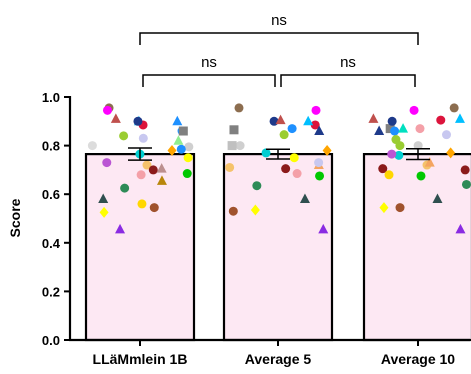  What do you see at coordinates (140, 359) in the screenshot?
I see `x-tick-label: LLäMmlein 1B` at bounding box center [140, 359].